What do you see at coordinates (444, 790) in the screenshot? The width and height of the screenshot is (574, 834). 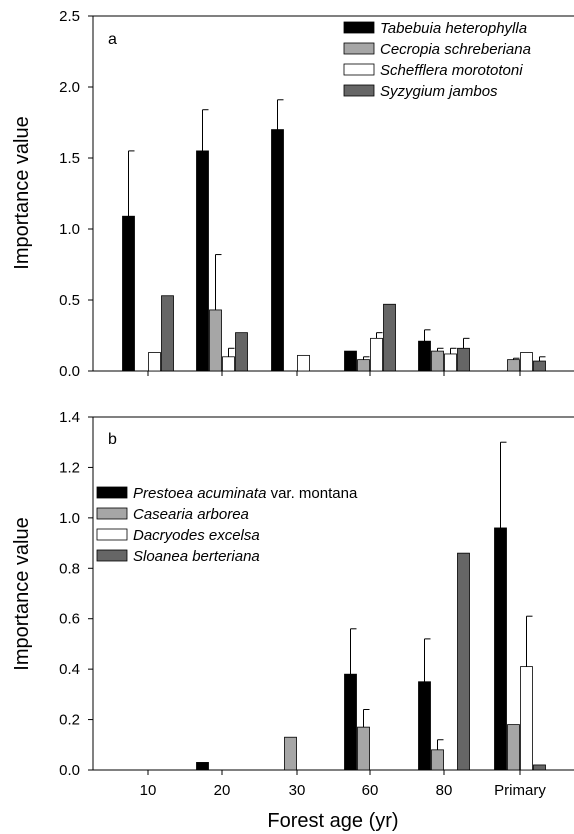 I see `x-tick-label: 80` at bounding box center [444, 790].